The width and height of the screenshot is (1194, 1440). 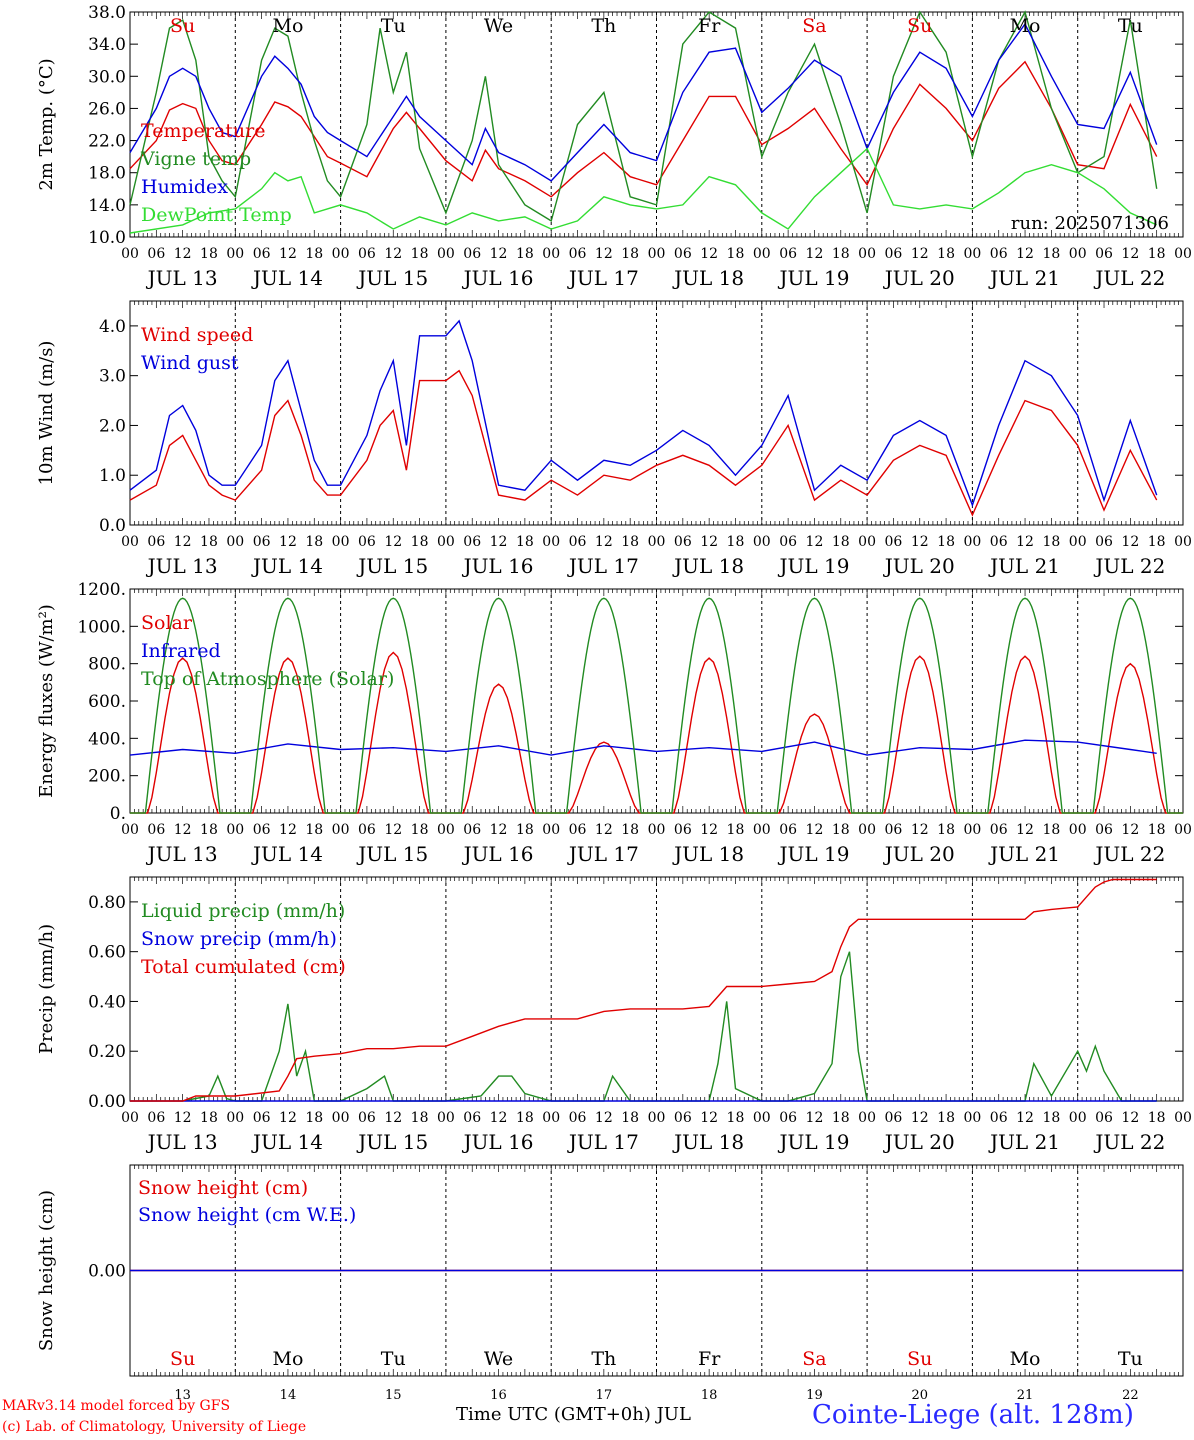 What do you see at coordinates (107, 109) in the screenshot?
I see `y-tick-label: 26.0` at bounding box center [107, 109].